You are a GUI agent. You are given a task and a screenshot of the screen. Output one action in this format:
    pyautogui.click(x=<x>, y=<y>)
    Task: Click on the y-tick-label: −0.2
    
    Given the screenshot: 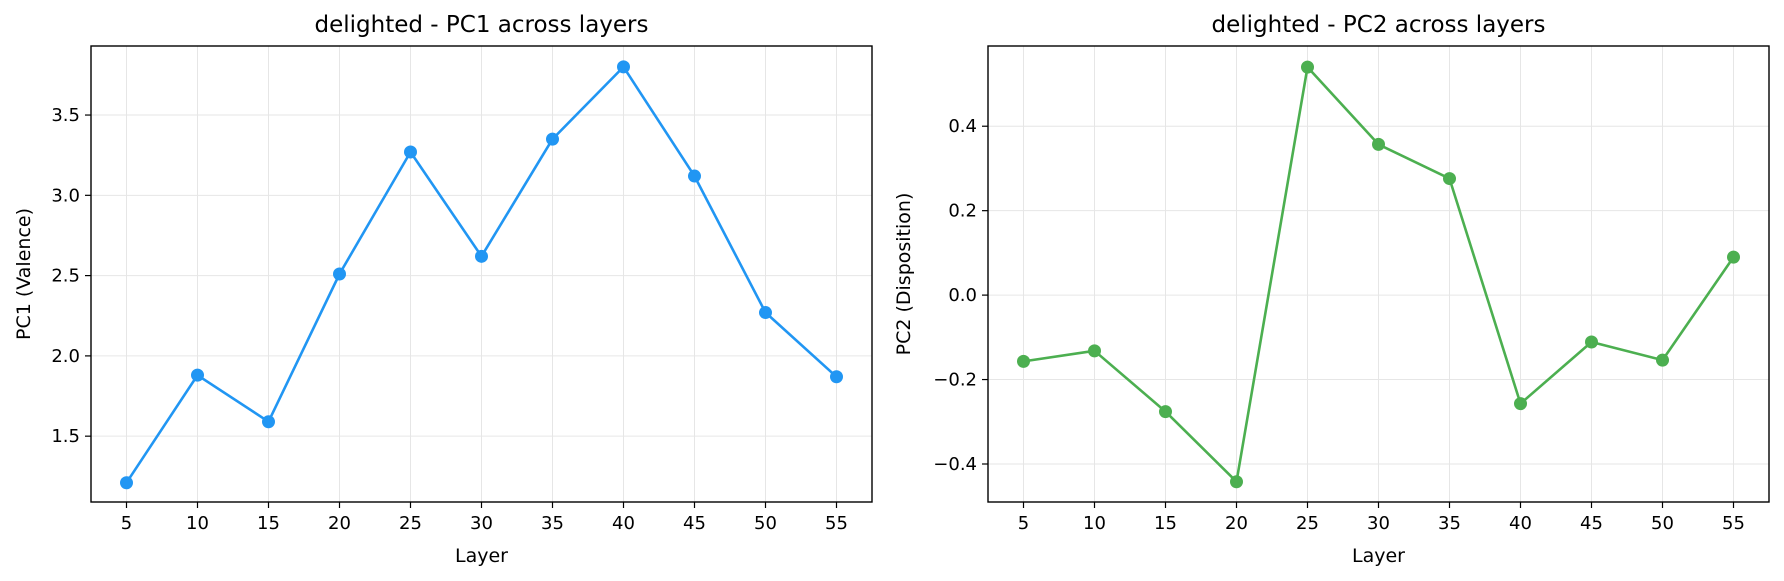 What is the action you would take?
    pyautogui.click(x=955, y=380)
    